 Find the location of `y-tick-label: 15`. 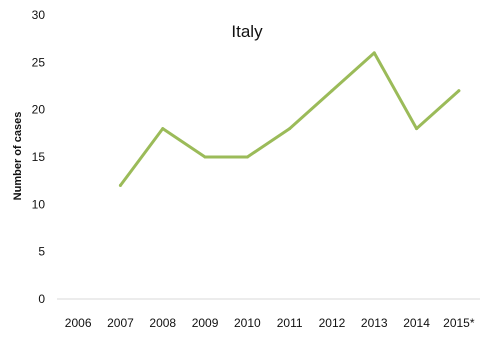

y-tick-label: 15 is located at coordinates (39, 157).